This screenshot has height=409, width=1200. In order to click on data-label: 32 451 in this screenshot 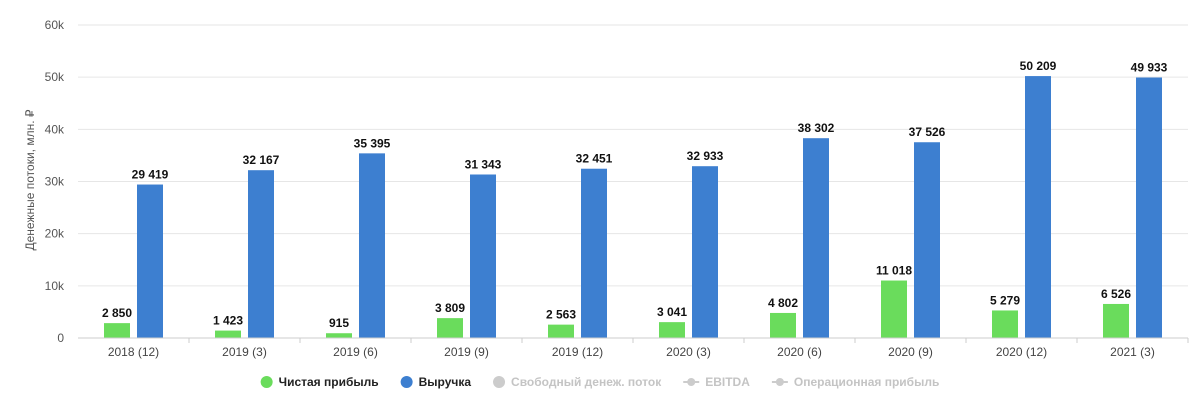, I will do `click(594, 159)`.